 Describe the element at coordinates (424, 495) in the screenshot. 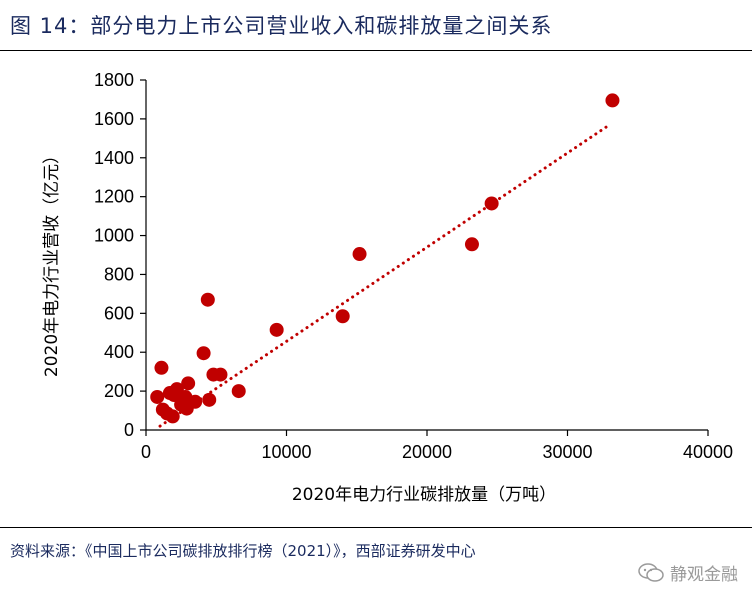

I see `x-axis-title: 2020年电力行业碳排放量（万吨）` at that location.